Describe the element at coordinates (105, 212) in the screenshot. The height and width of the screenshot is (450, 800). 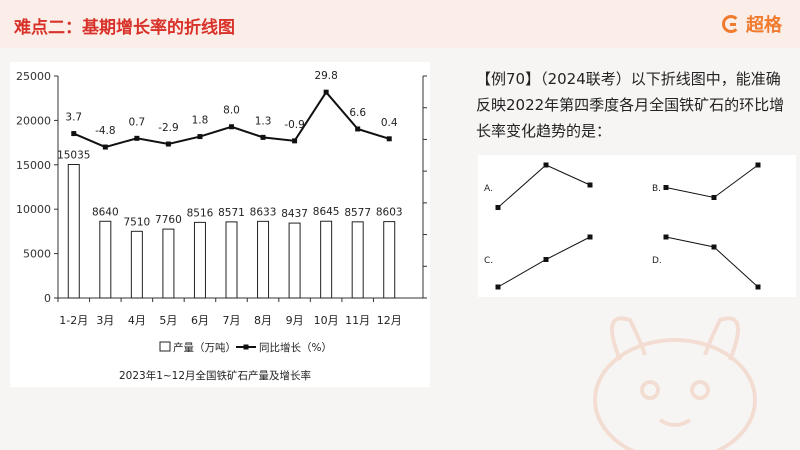
I see `bar-value-label: 8640` at that location.